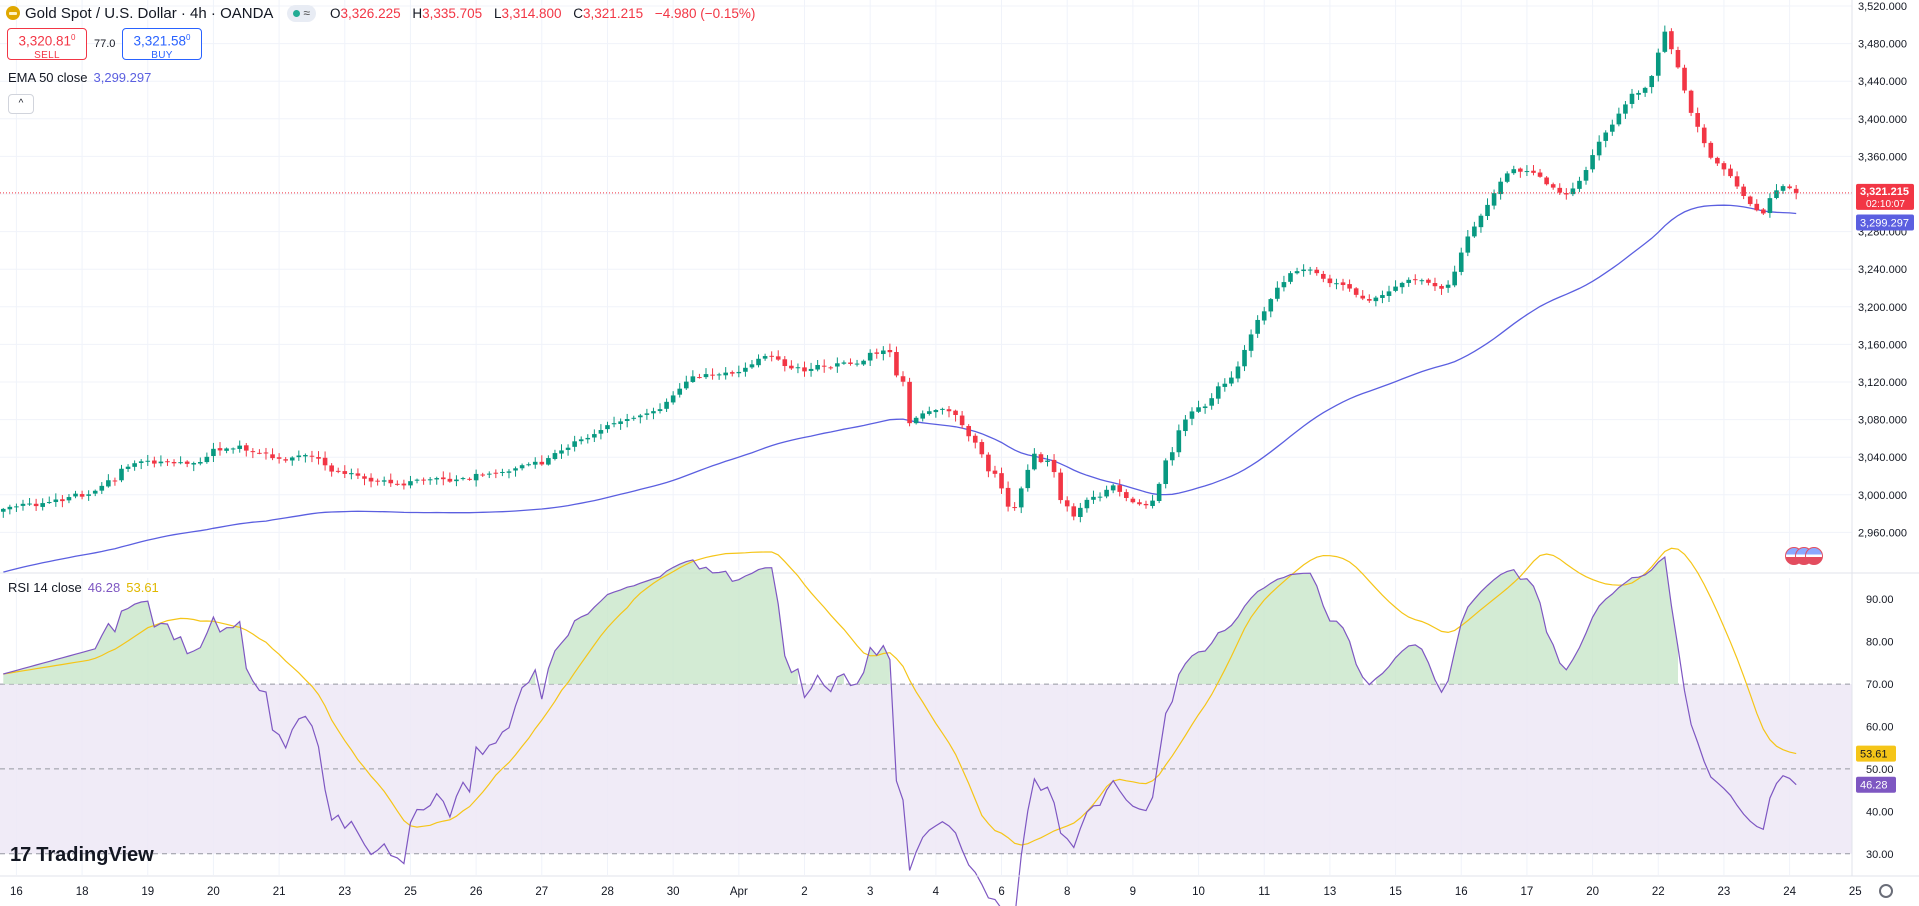  What do you see at coordinates (16, 892) in the screenshot?
I see `time-tick-label: 16` at bounding box center [16, 892].